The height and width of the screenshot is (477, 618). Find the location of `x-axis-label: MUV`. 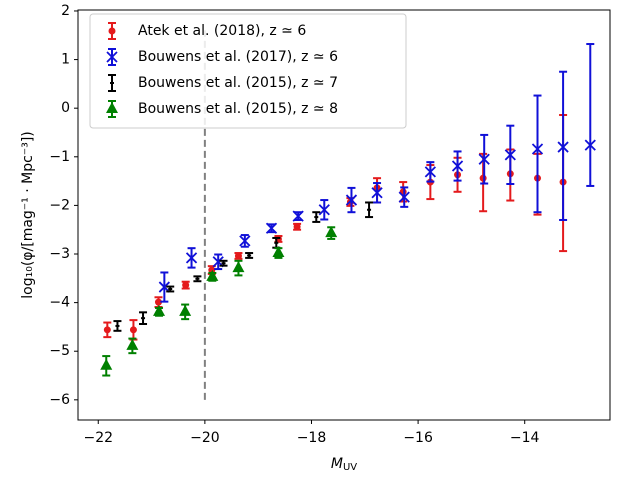

x-axis-label: MUV is located at coordinates (344, 464).